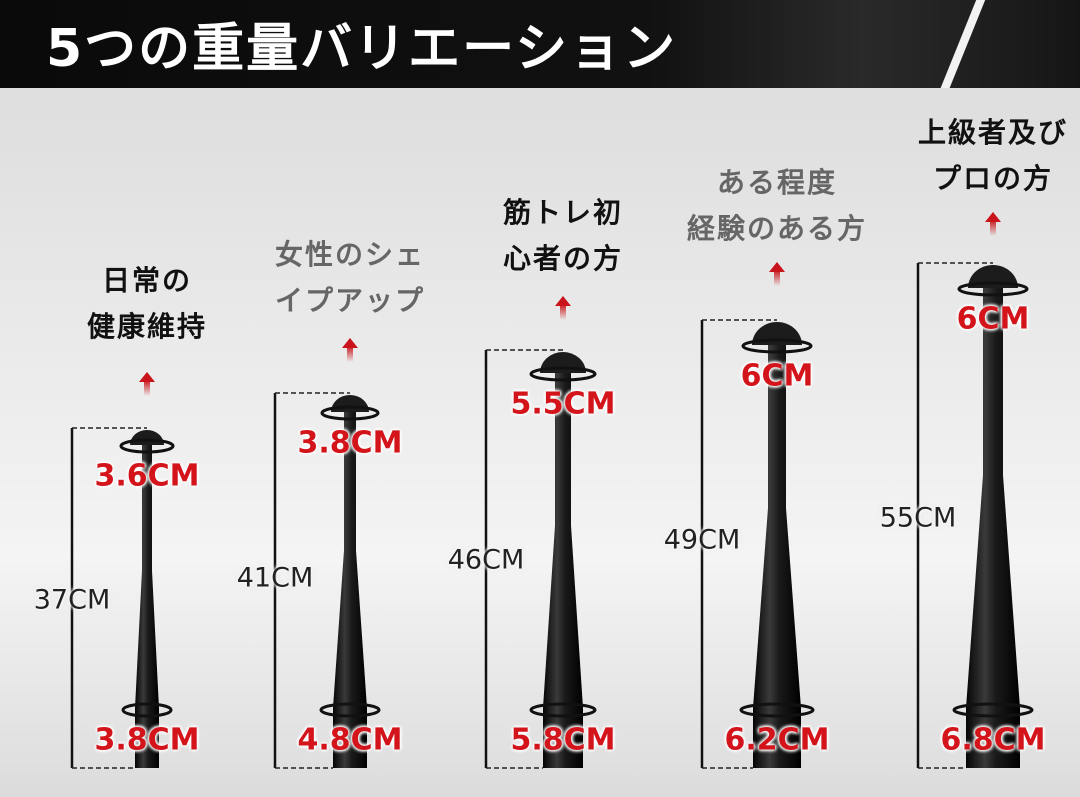 The height and width of the screenshot is (797, 1080). What do you see at coordinates (350, 740) in the screenshot?
I see `bottom-diameter: 4.8CM` at bounding box center [350, 740].